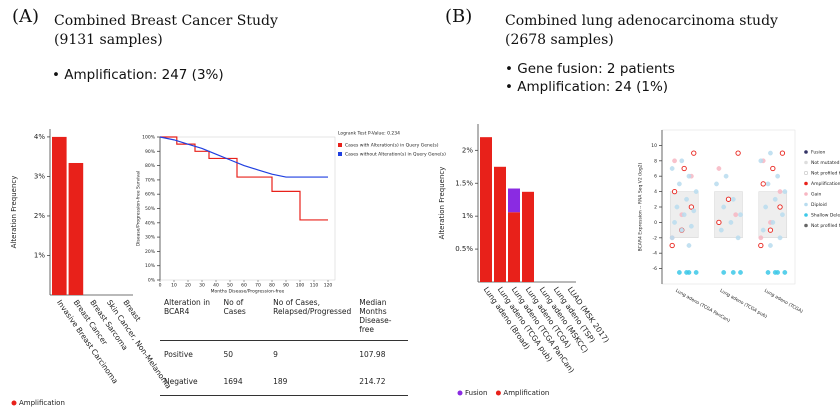  Describe the element at coordinates (464, 249) in the screenshot. I see `y-tick-label: 0.5%` at that location.